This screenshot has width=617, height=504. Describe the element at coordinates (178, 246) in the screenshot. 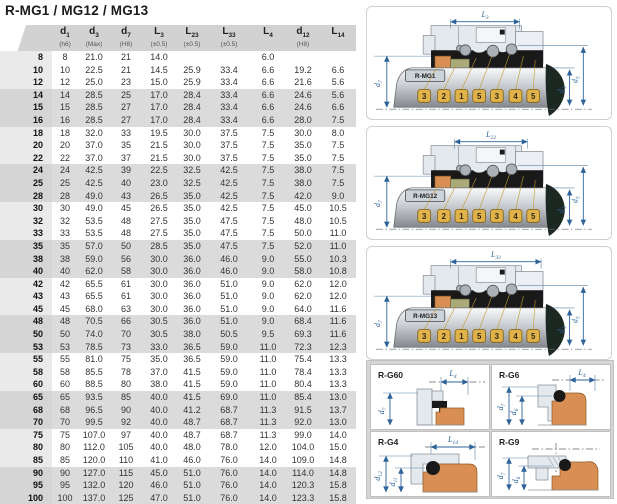

I see `table-row: 35 35 57.0 50 28.5 35.0 47.5 7.5 52.0 11.0` at that location.